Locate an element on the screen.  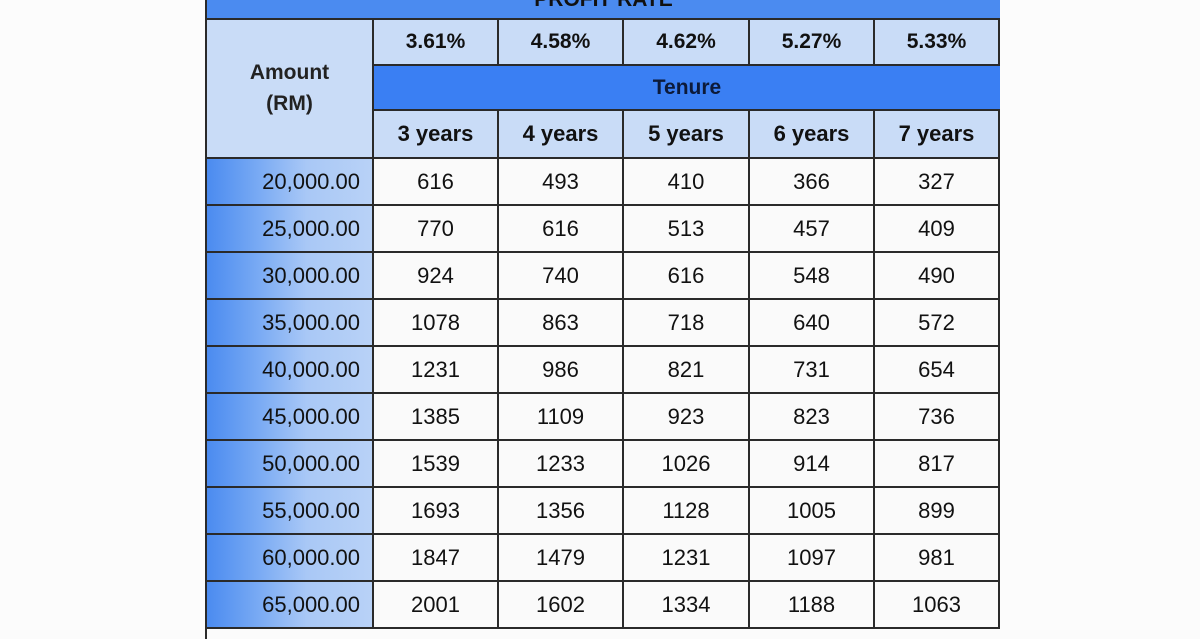
amount-header-label: Amount is located at coordinates (289, 73).